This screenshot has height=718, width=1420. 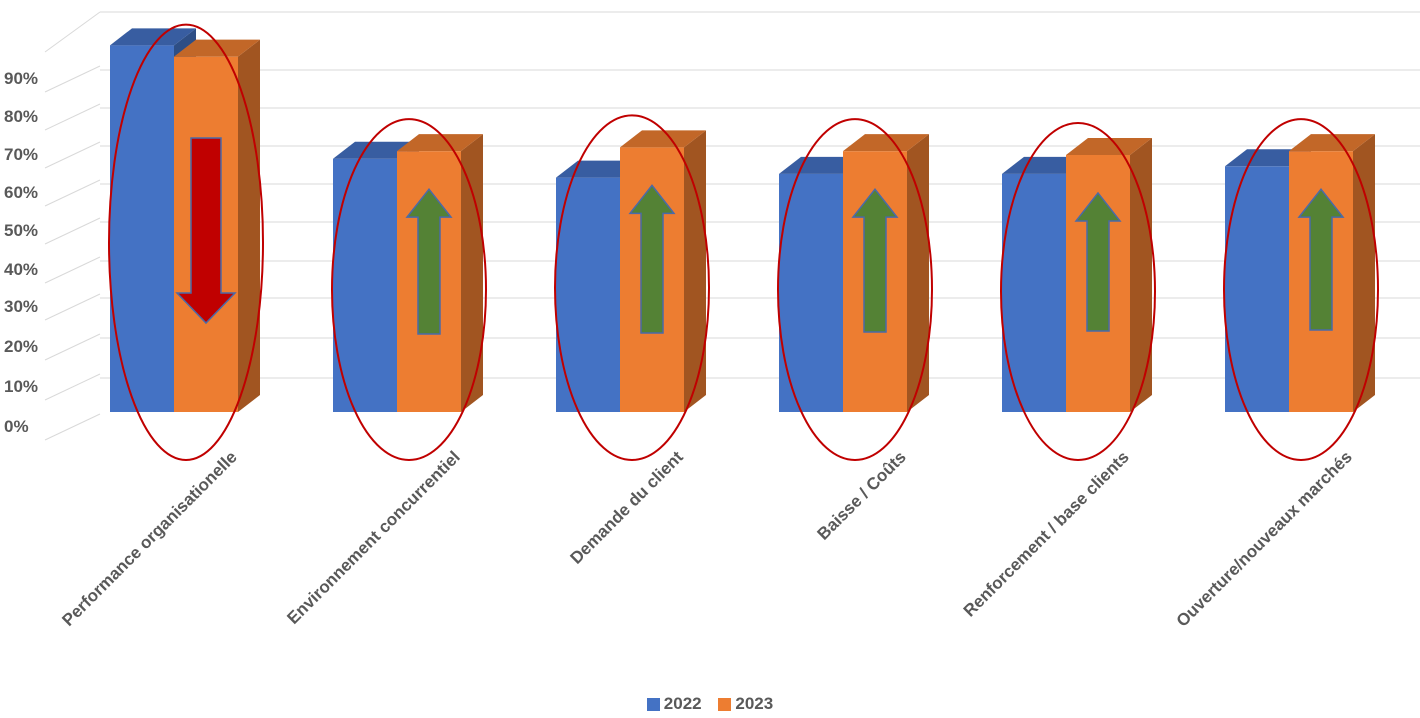 I want to click on category-label: Baisse / Coûts, so click(x=862, y=495).